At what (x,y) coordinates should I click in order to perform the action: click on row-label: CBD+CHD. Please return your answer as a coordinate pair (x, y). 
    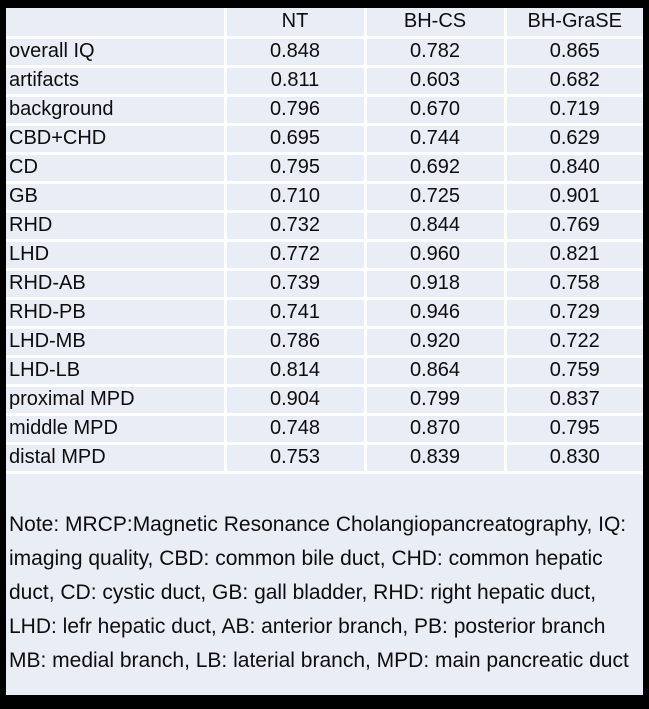
    Looking at the image, I should click on (116, 139).